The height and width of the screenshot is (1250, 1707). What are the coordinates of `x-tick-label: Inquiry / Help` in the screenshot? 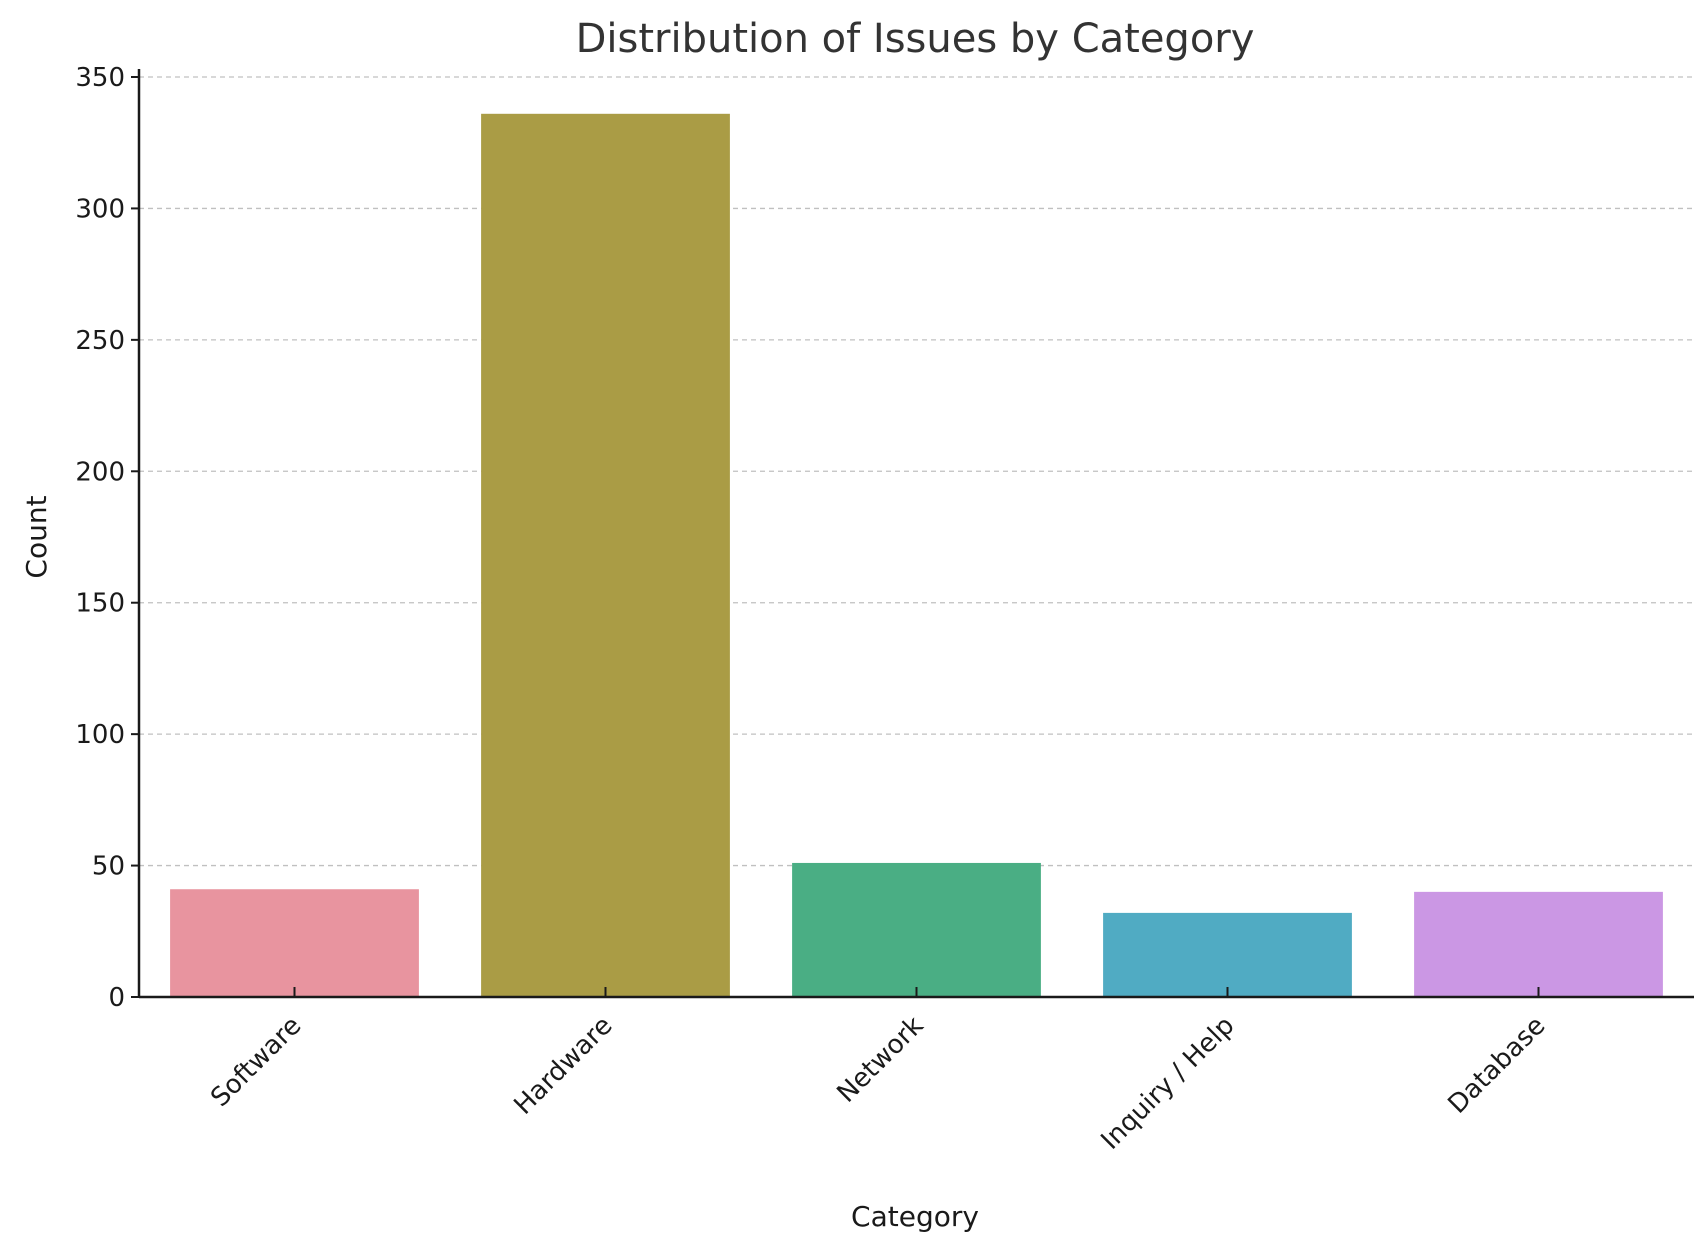 It's located at (1167, 1083).